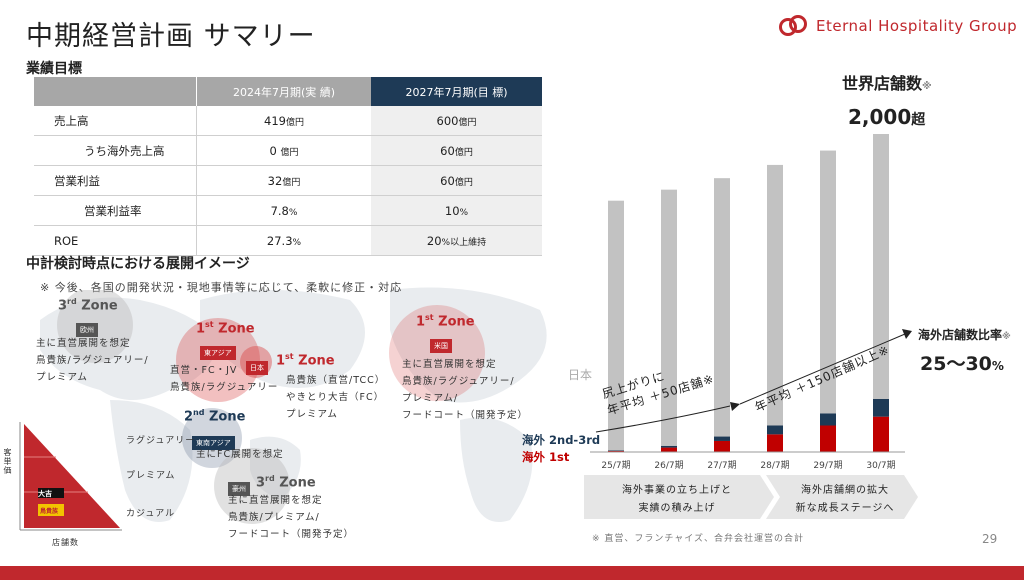  What do you see at coordinates (115, 121) in the screenshot?
I see `row-label: 売上高` at bounding box center [115, 121].